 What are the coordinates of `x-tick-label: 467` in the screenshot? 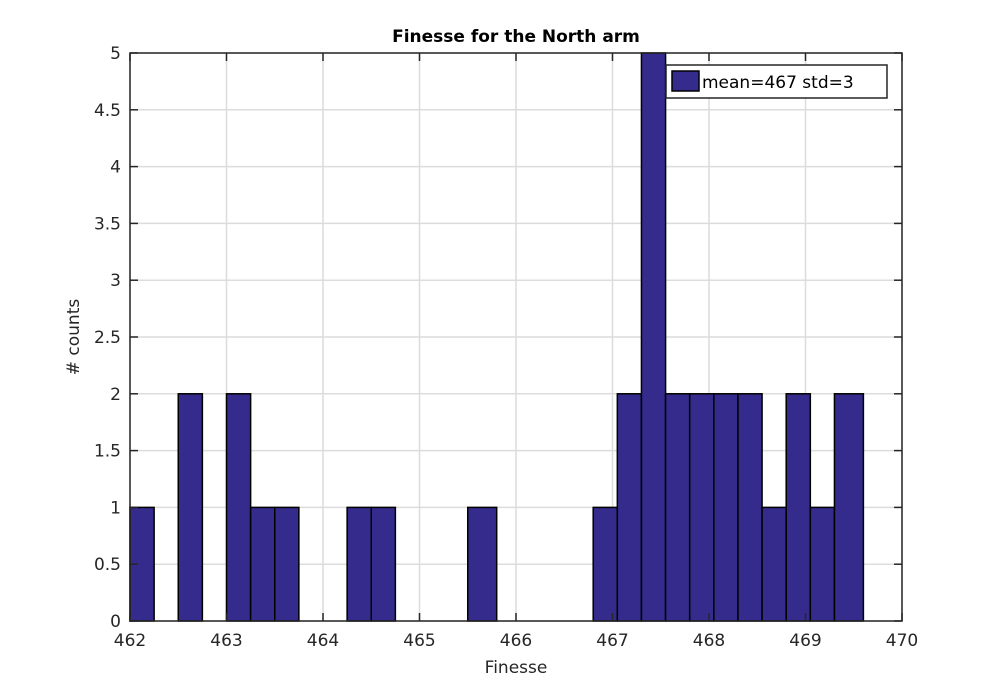 It's located at (612, 641).